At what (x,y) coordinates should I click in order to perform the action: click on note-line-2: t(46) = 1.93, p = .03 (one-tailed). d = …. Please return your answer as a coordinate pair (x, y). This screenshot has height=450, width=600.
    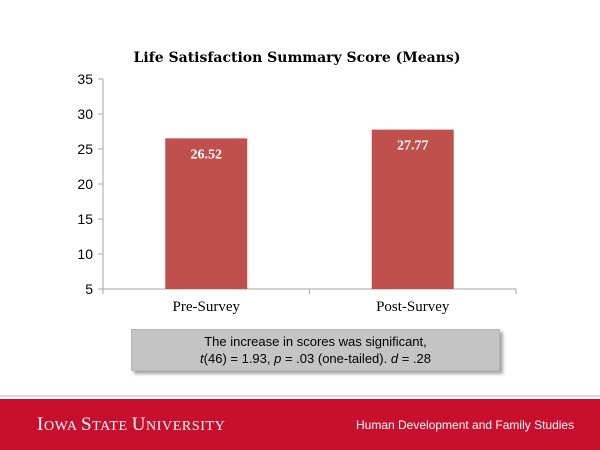
    Looking at the image, I should click on (315, 358).